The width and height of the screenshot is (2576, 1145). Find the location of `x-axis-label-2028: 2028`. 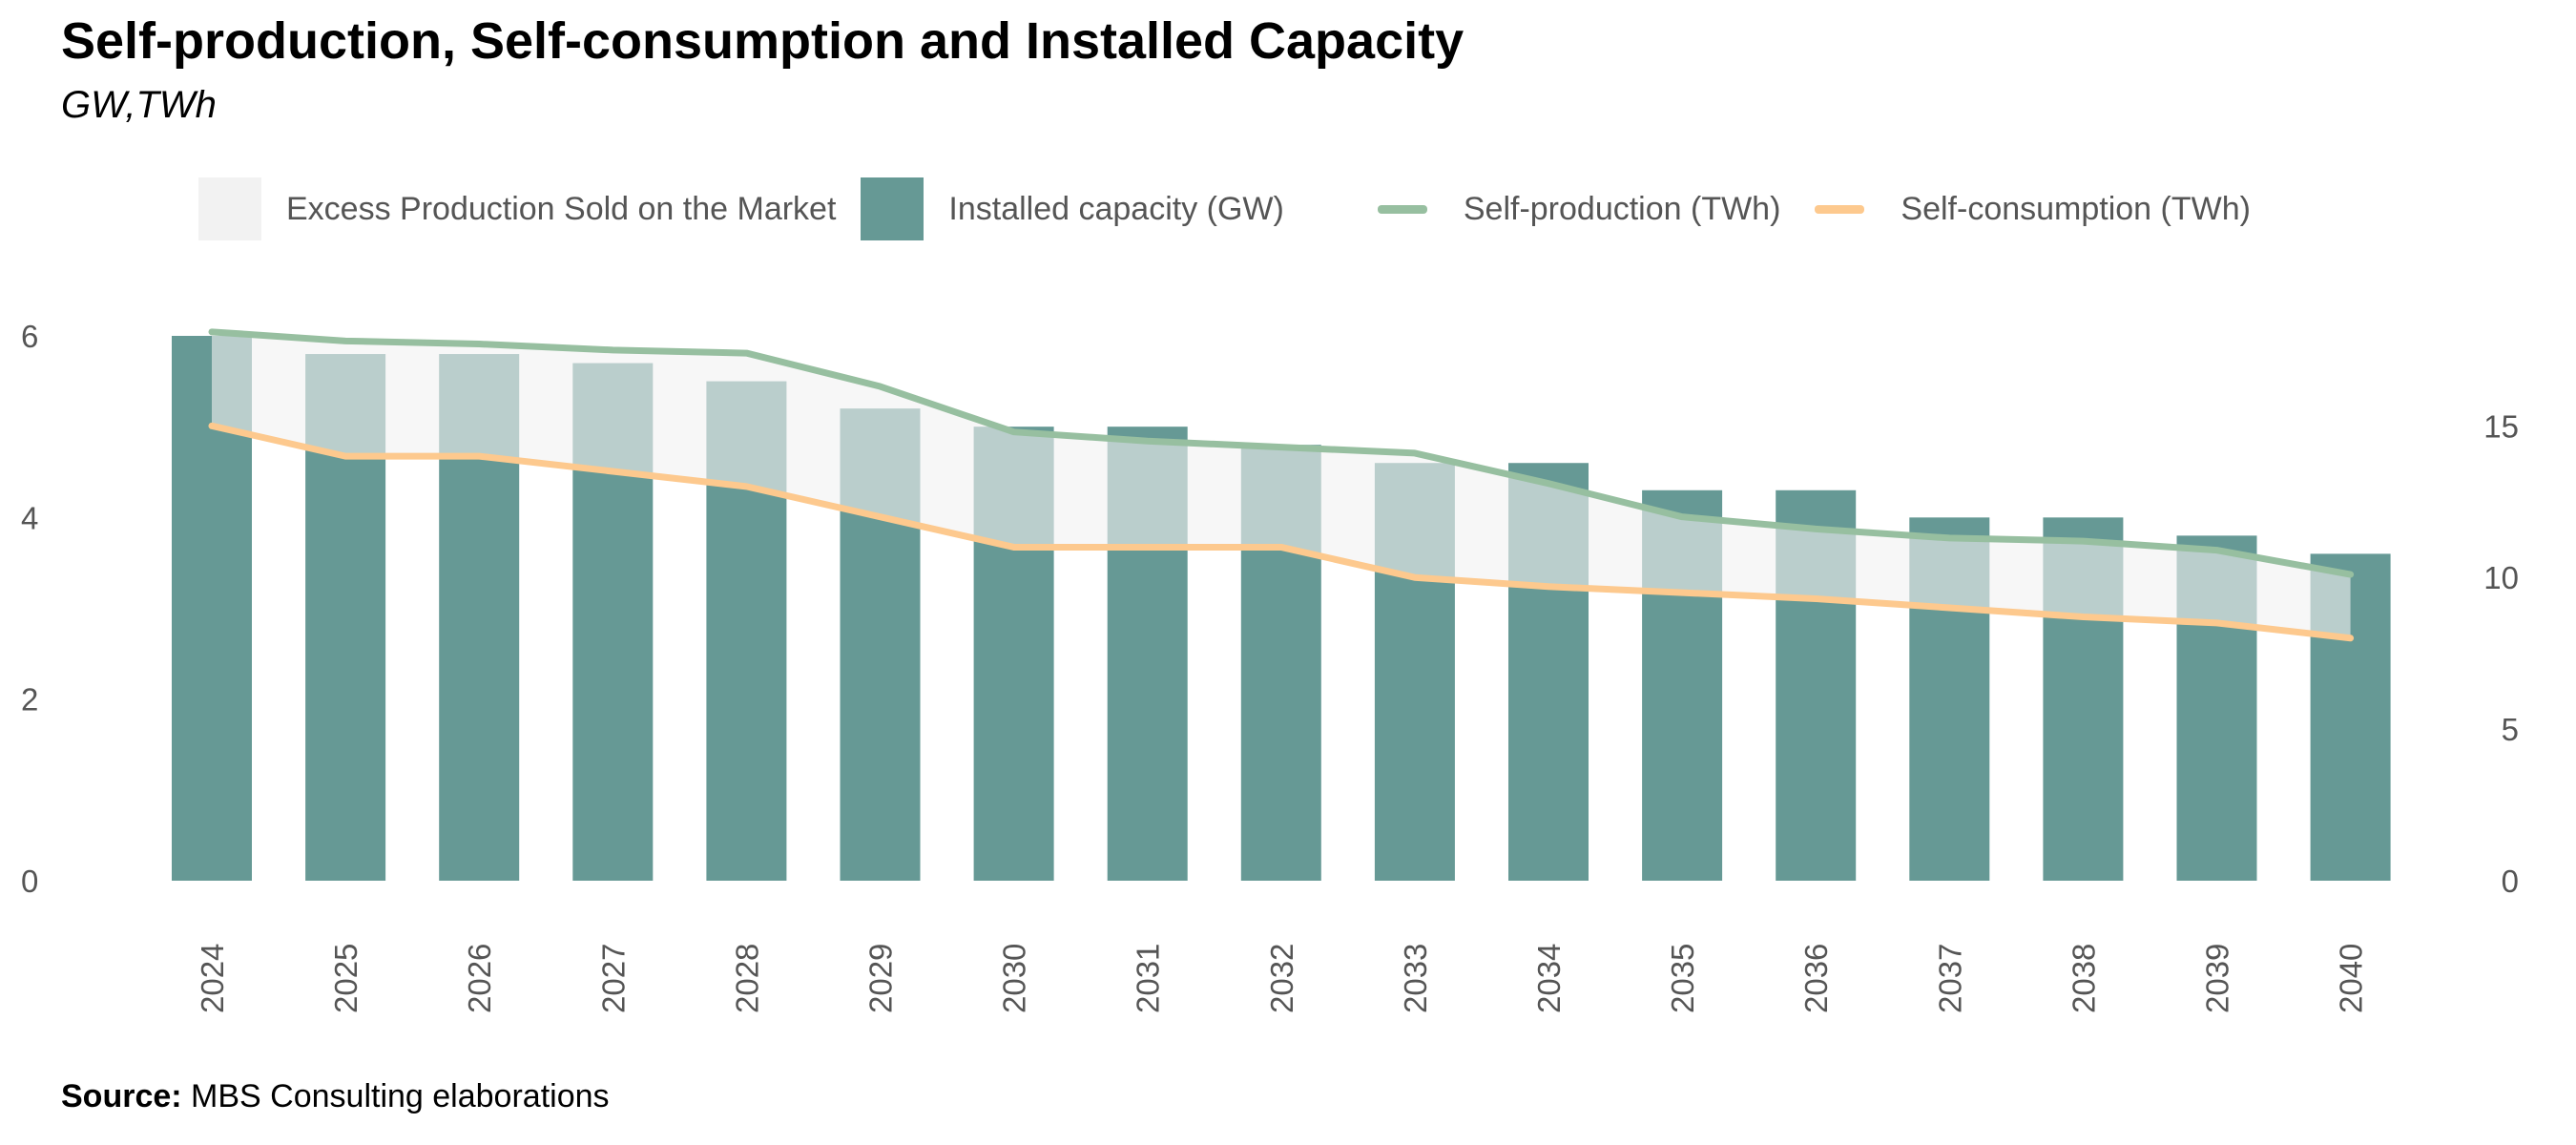

x-axis-label-2028: 2028 is located at coordinates (746, 979).